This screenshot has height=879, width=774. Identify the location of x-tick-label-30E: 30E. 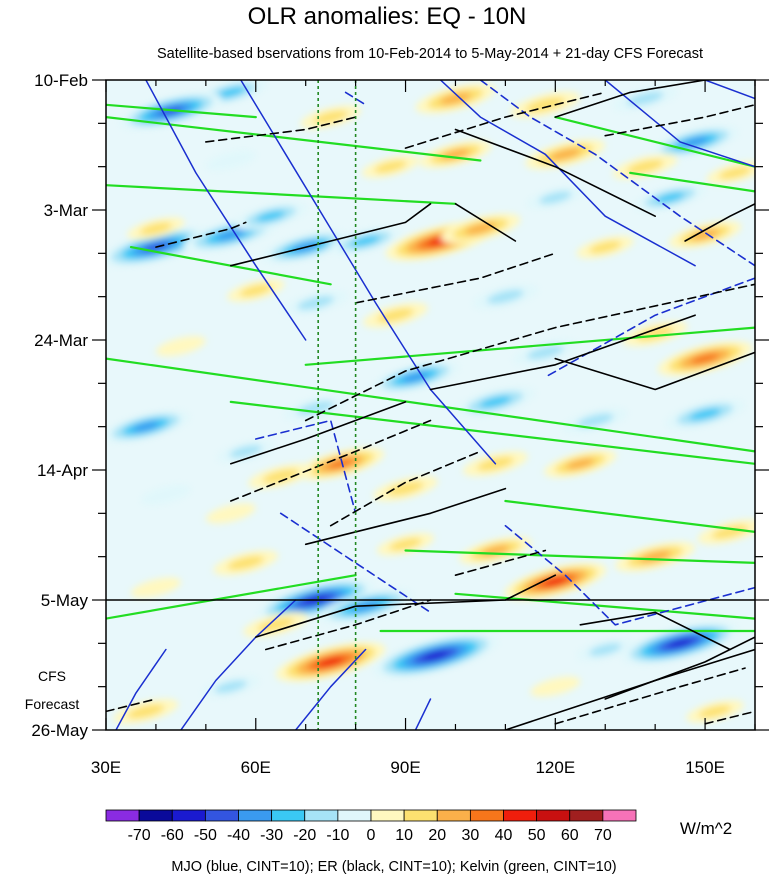
(106, 767).